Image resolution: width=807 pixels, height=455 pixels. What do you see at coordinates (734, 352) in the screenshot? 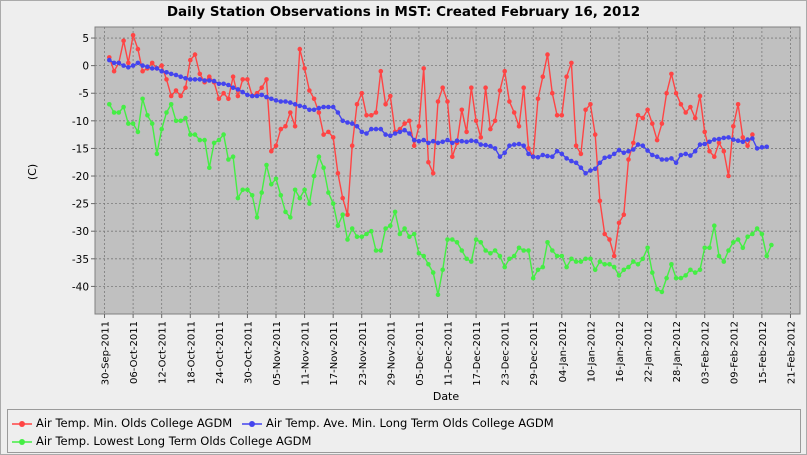
I see `x-tick-label: 09-Feb-2012` at bounding box center [734, 352].